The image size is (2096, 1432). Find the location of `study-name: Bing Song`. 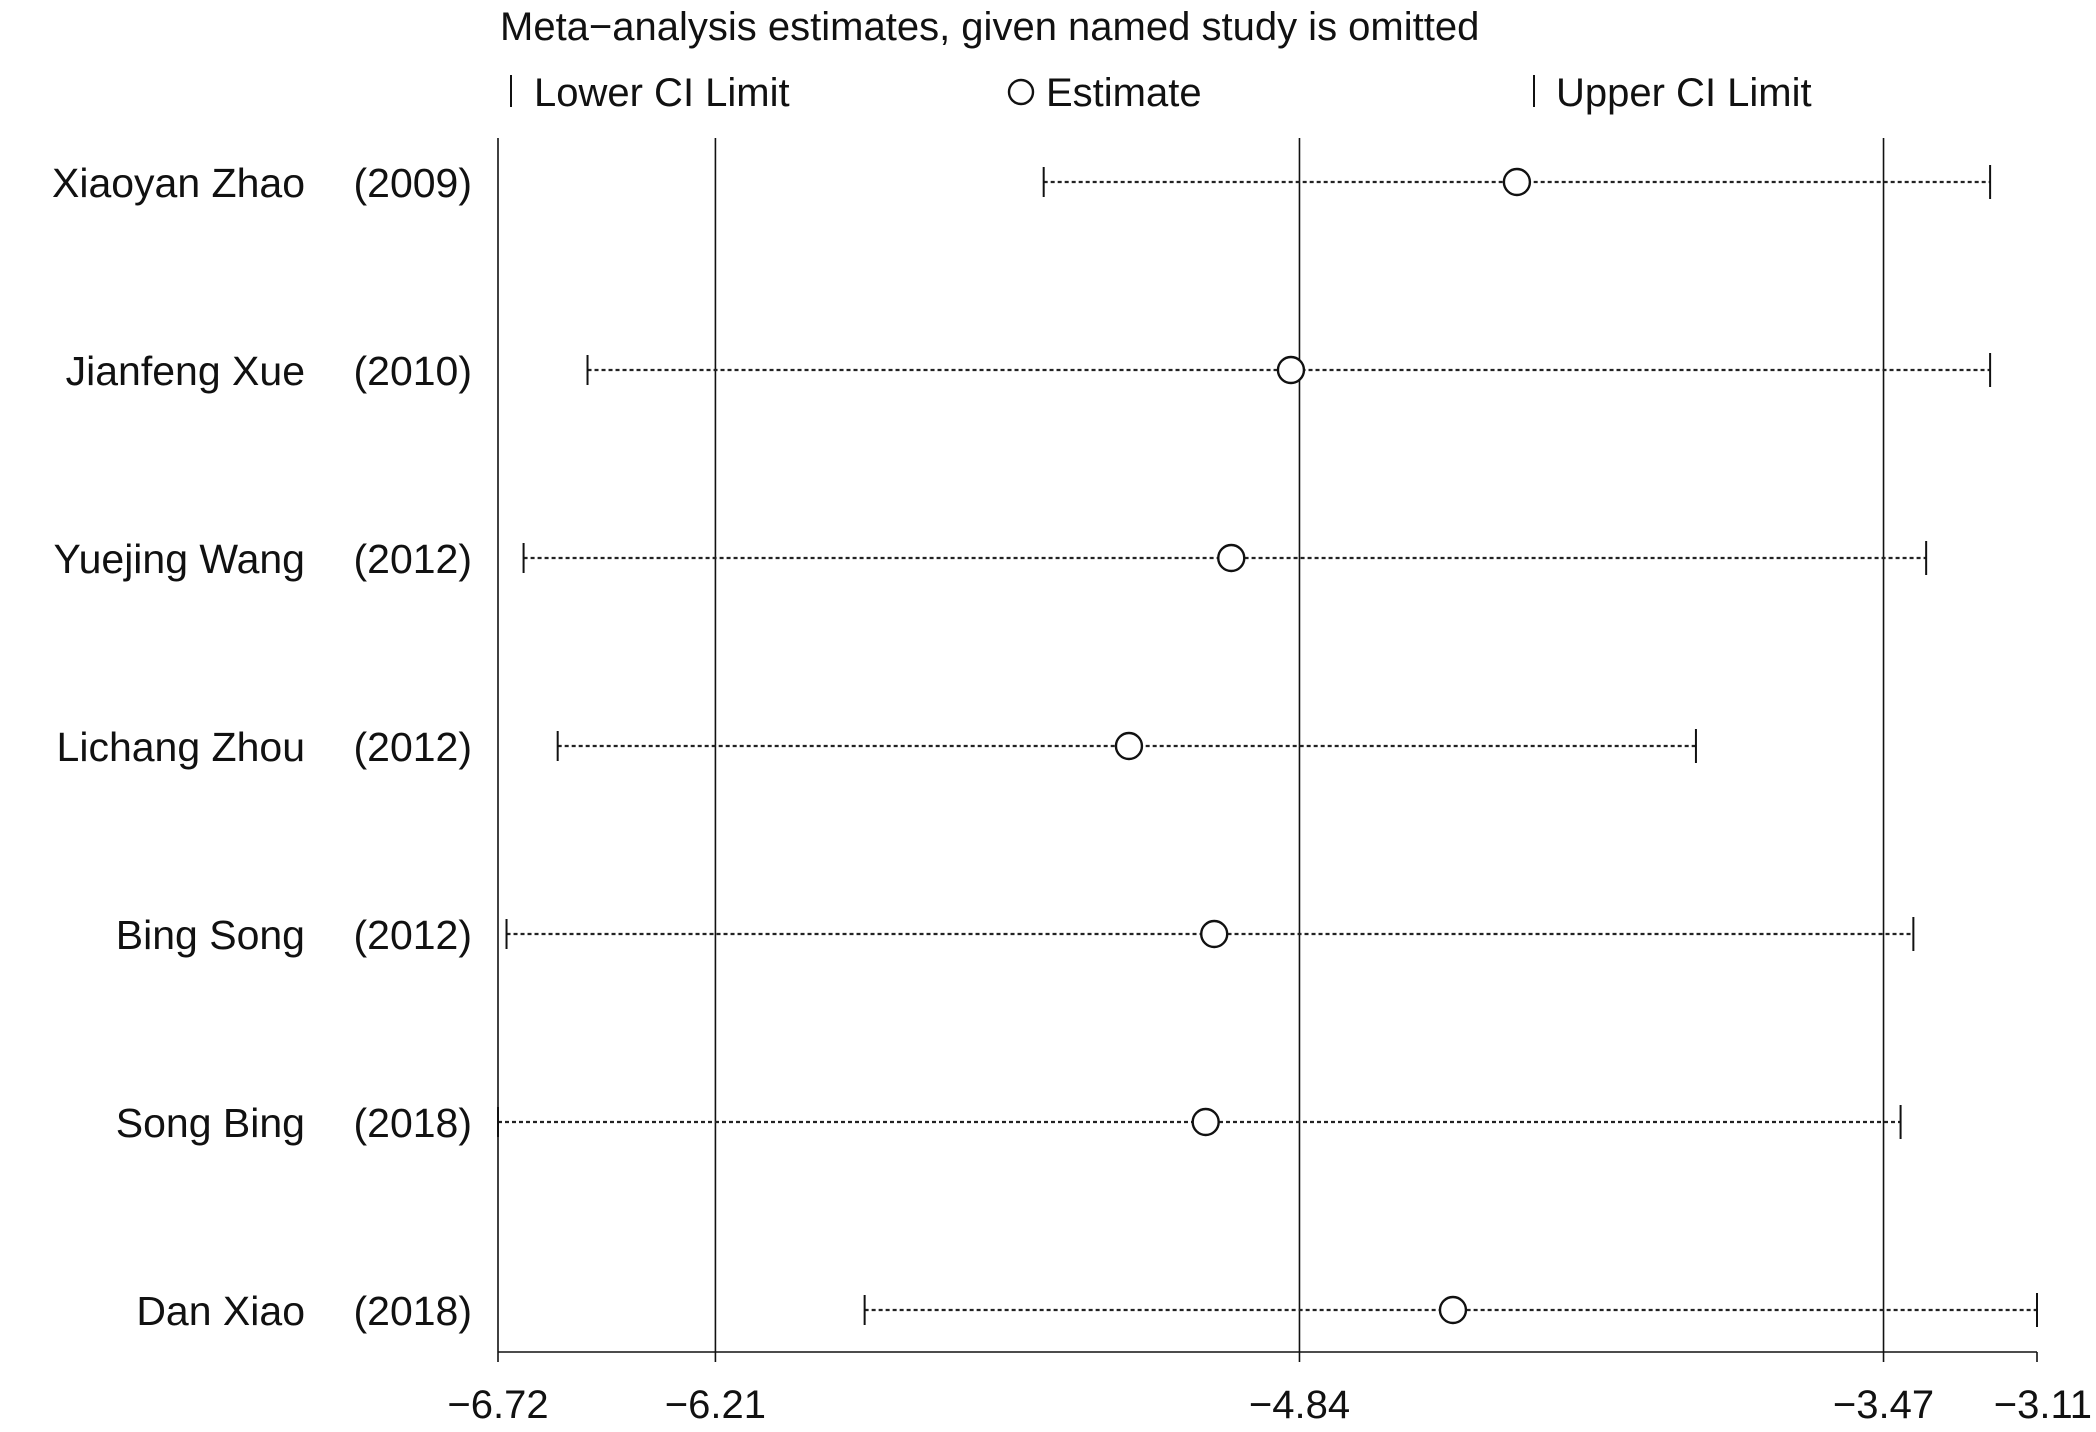

study-name: Bing Song is located at coordinates (210, 935).